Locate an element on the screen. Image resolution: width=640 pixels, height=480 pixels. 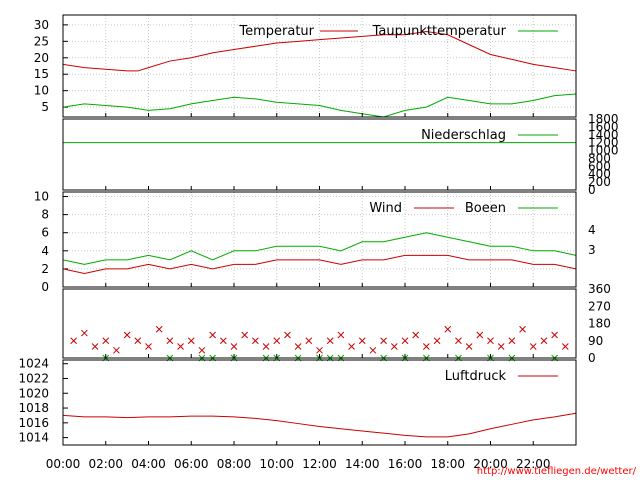
right-tick-label: 180 is located at coordinates (599, 324).